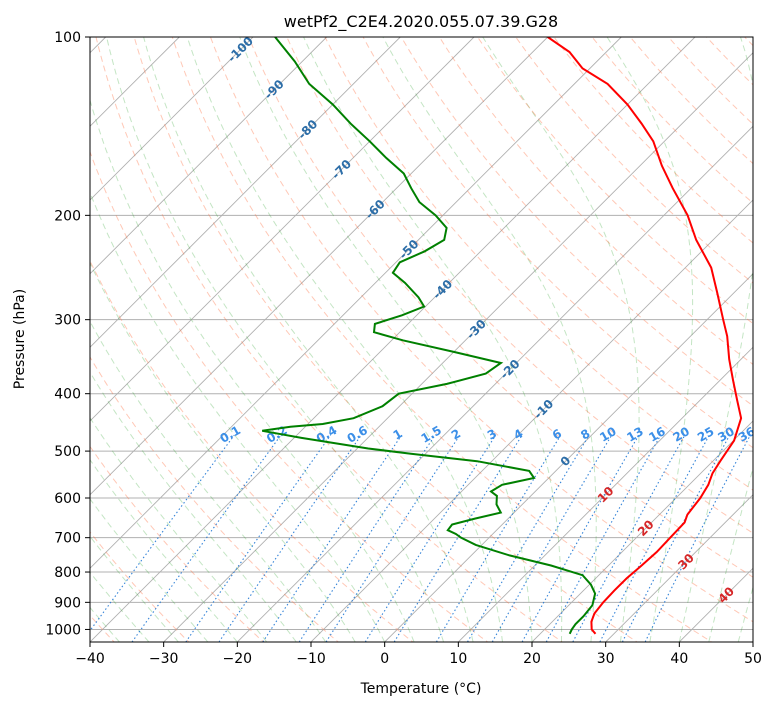 The image size is (775, 708). What do you see at coordinates (532, 659) in the screenshot?
I see `x-tick-label: 20` at bounding box center [532, 659].